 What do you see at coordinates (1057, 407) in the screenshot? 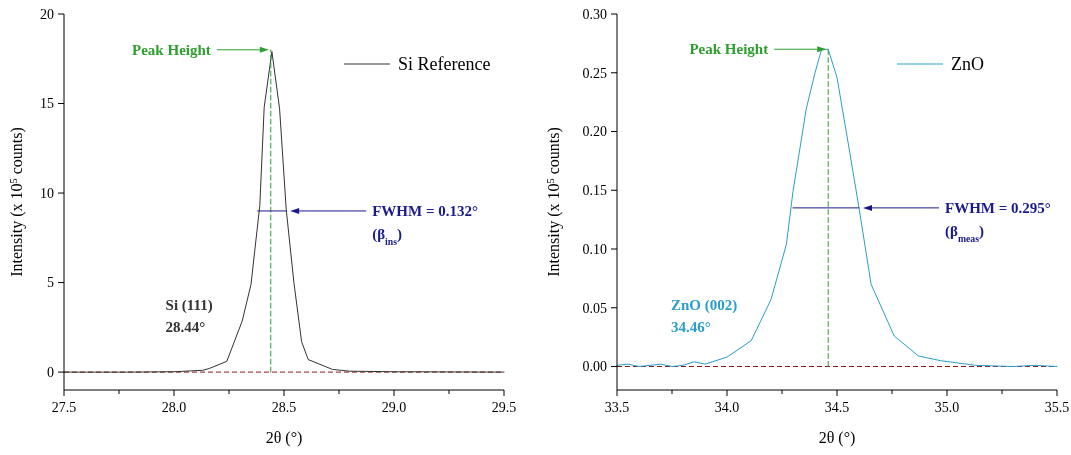
I see `x-tick-label: 35.5` at bounding box center [1057, 407].